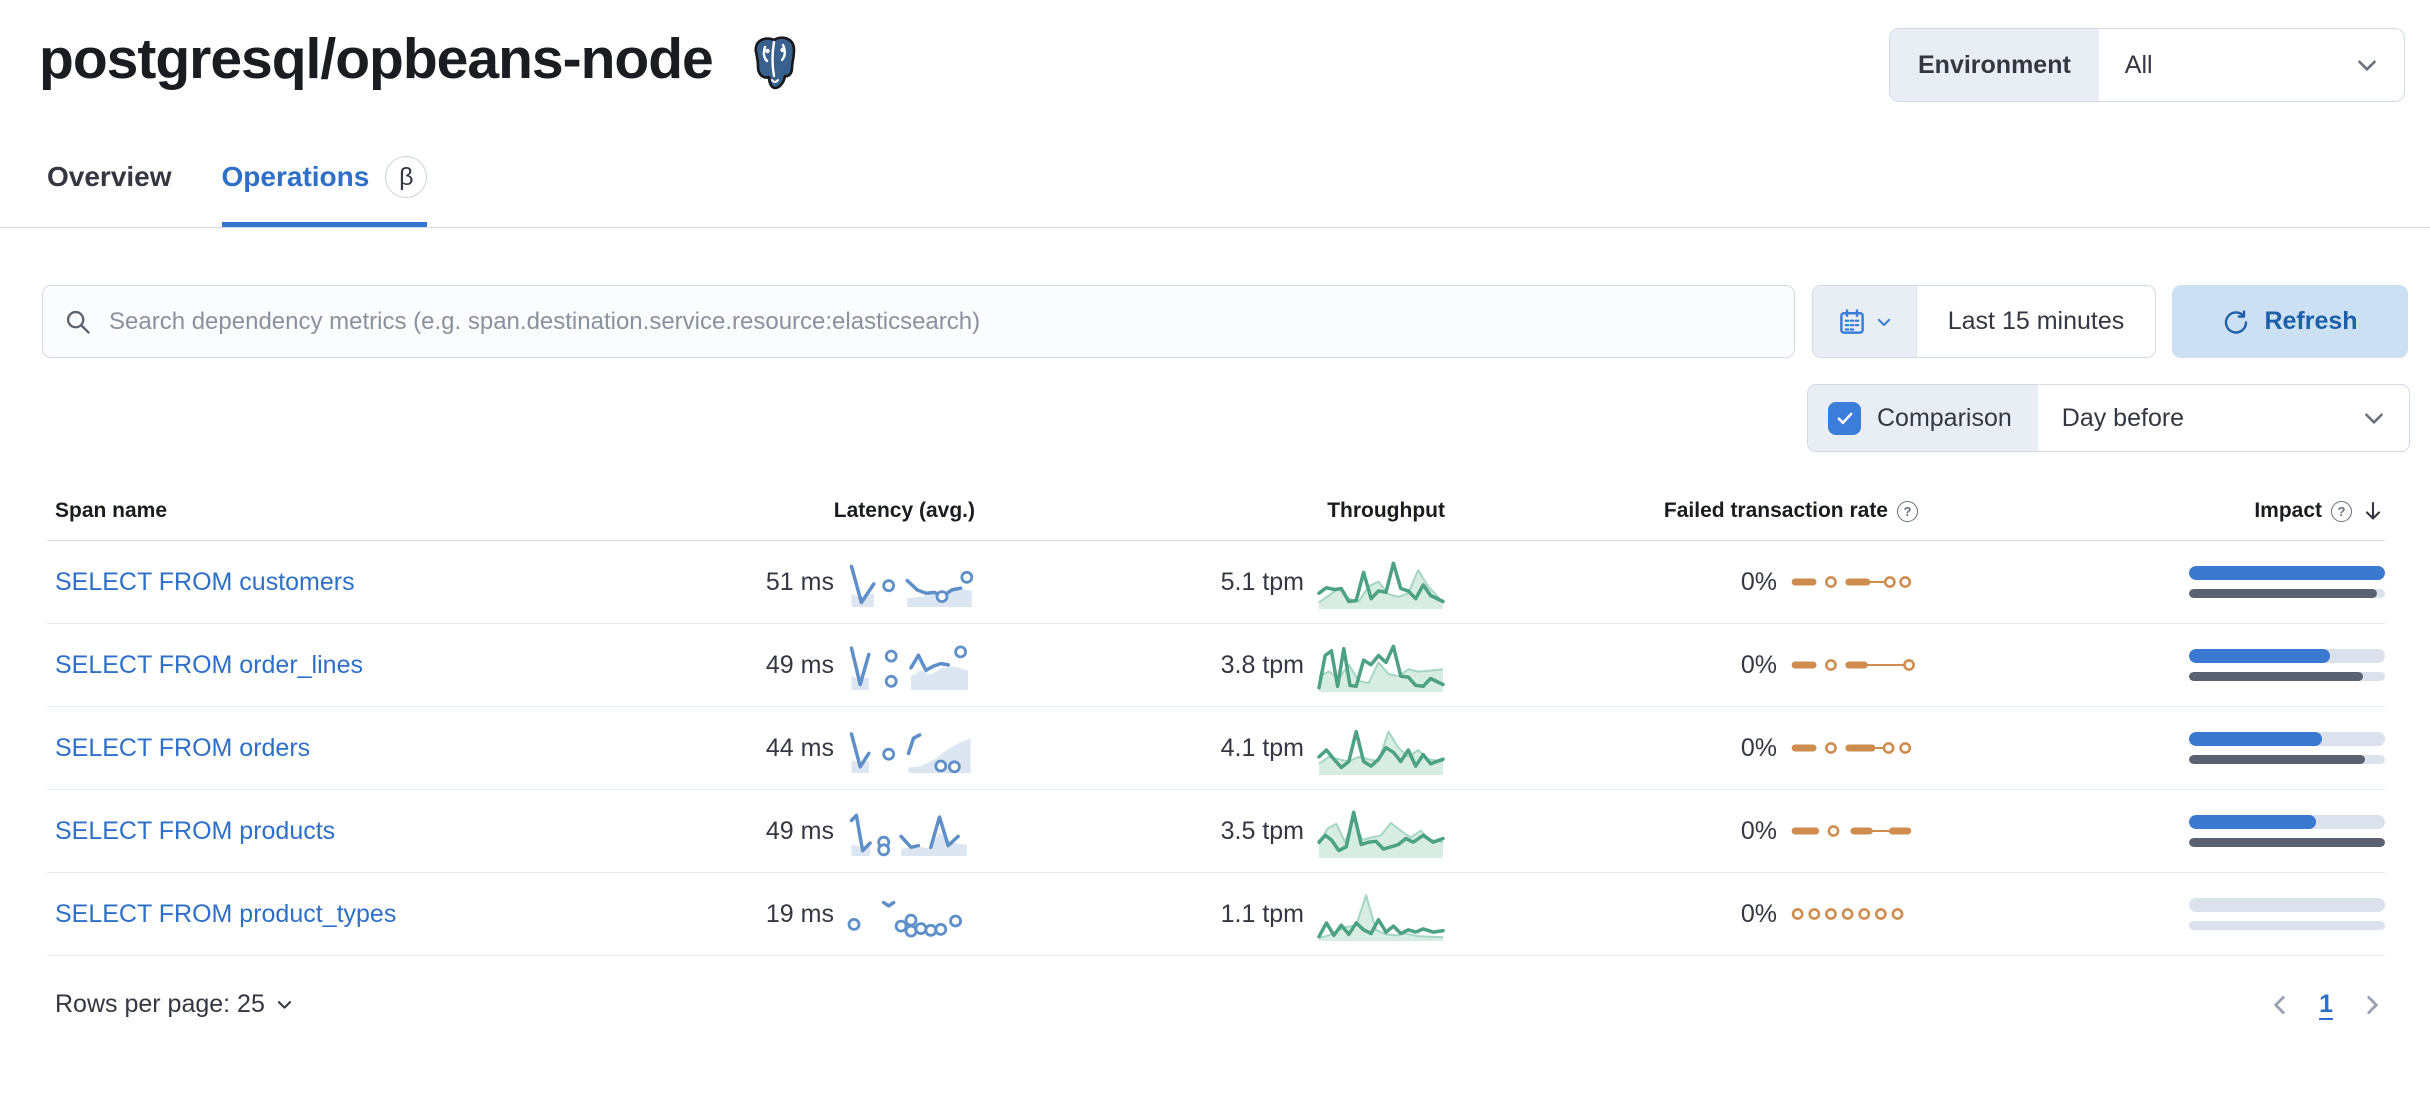  Describe the element at coordinates (2236, 321) in the screenshot. I see `refresh-icon` at that location.